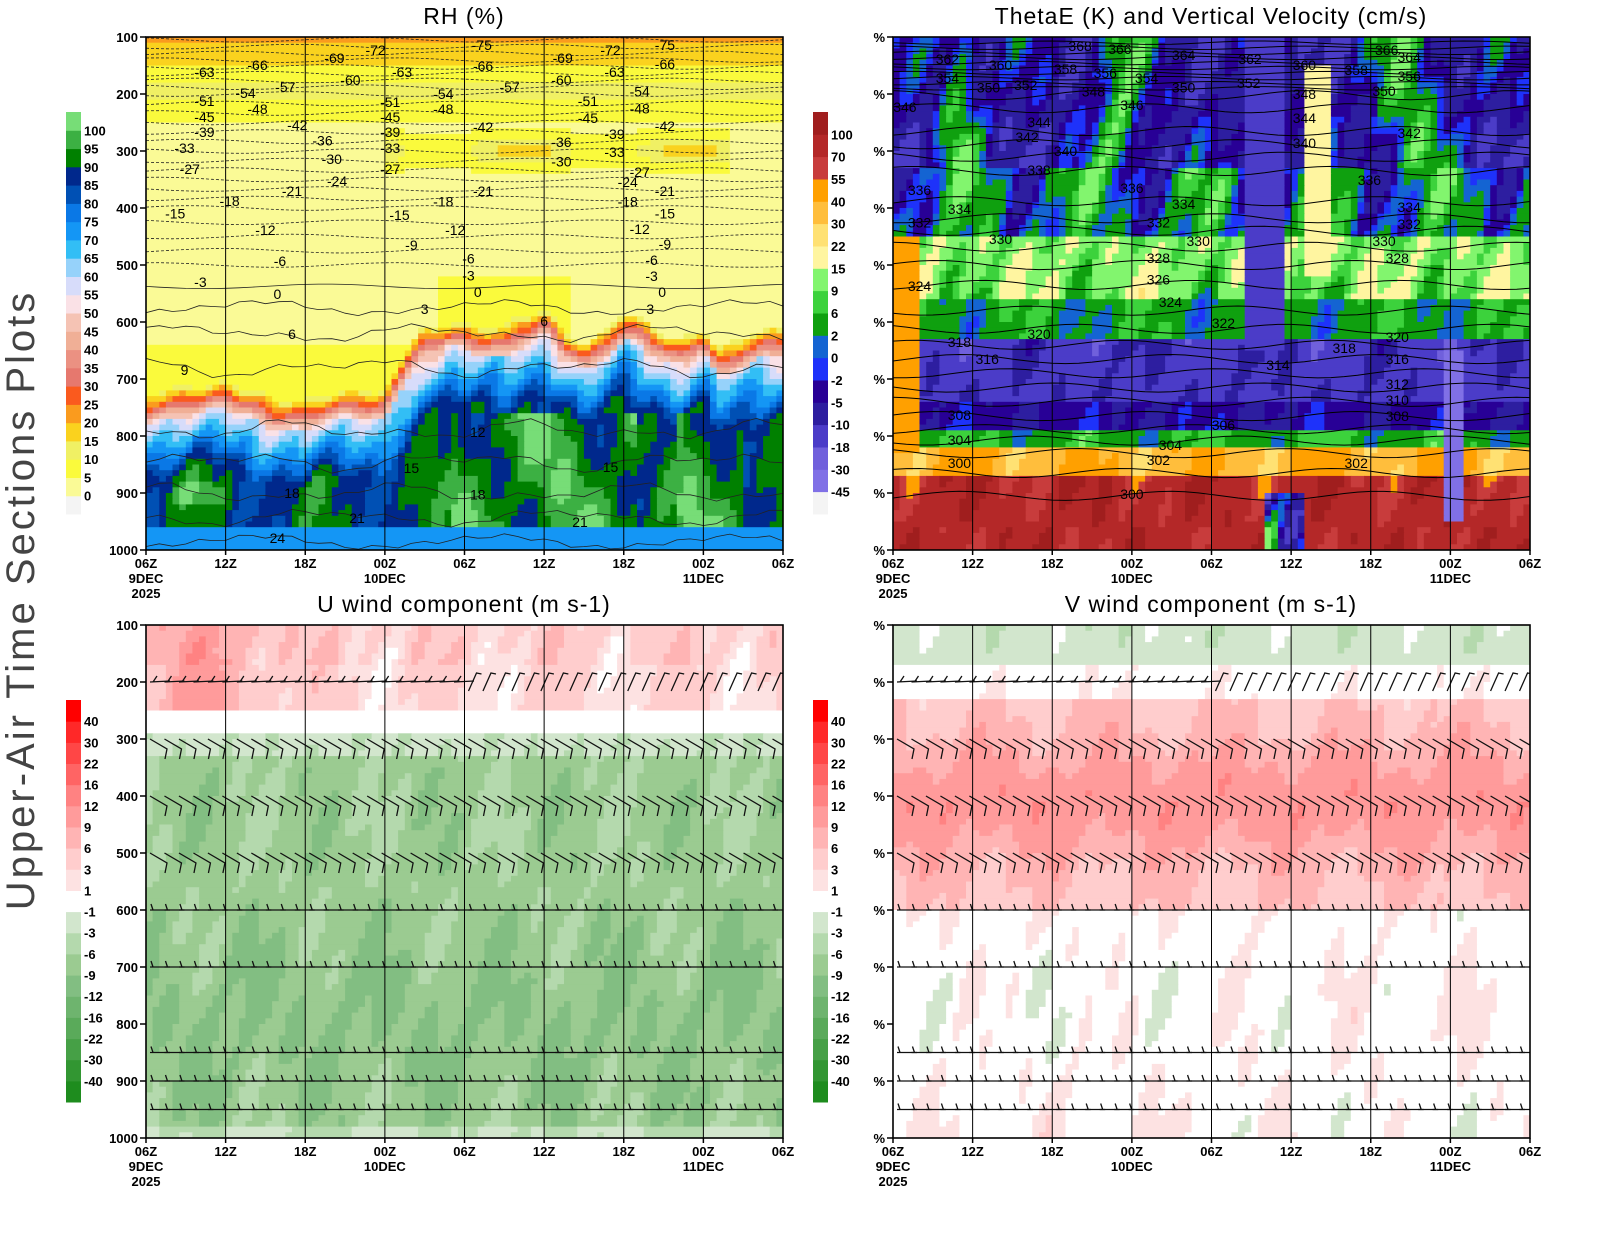 This screenshot has height=1236, width=1600. I want to click on contour-label: -39, so click(390, 132).